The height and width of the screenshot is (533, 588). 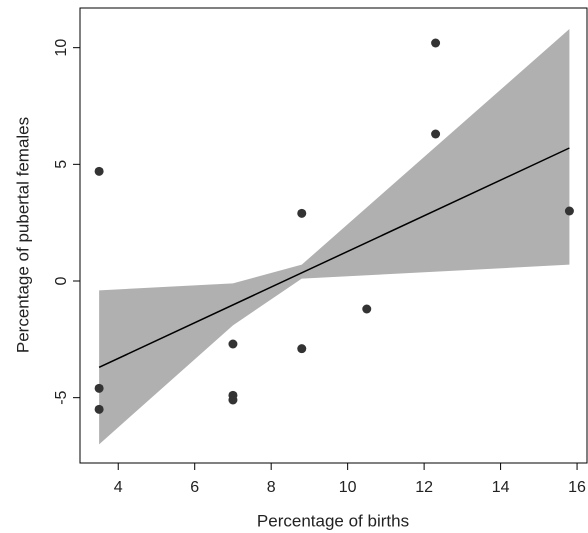 What do you see at coordinates (577, 487) in the screenshot?
I see `x-tick-label: 16` at bounding box center [577, 487].